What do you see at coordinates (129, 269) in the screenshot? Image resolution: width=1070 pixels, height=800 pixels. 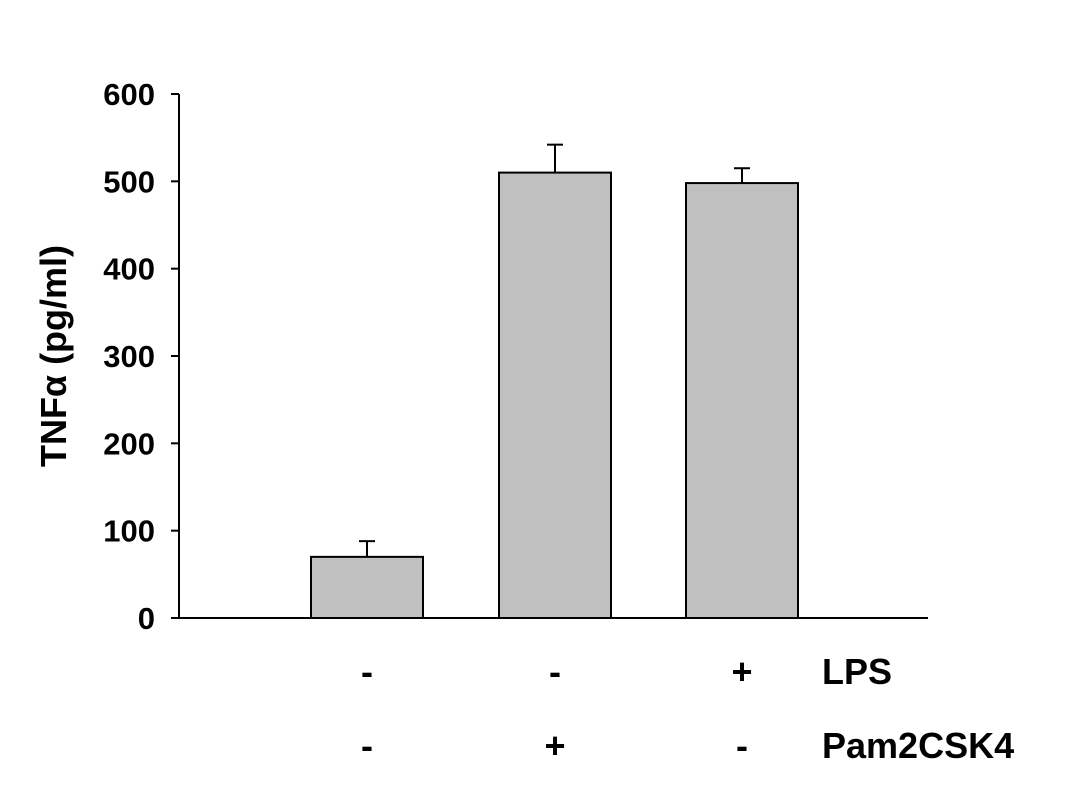 I see `y-tick-label: 400` at bounding box center [129, 269].